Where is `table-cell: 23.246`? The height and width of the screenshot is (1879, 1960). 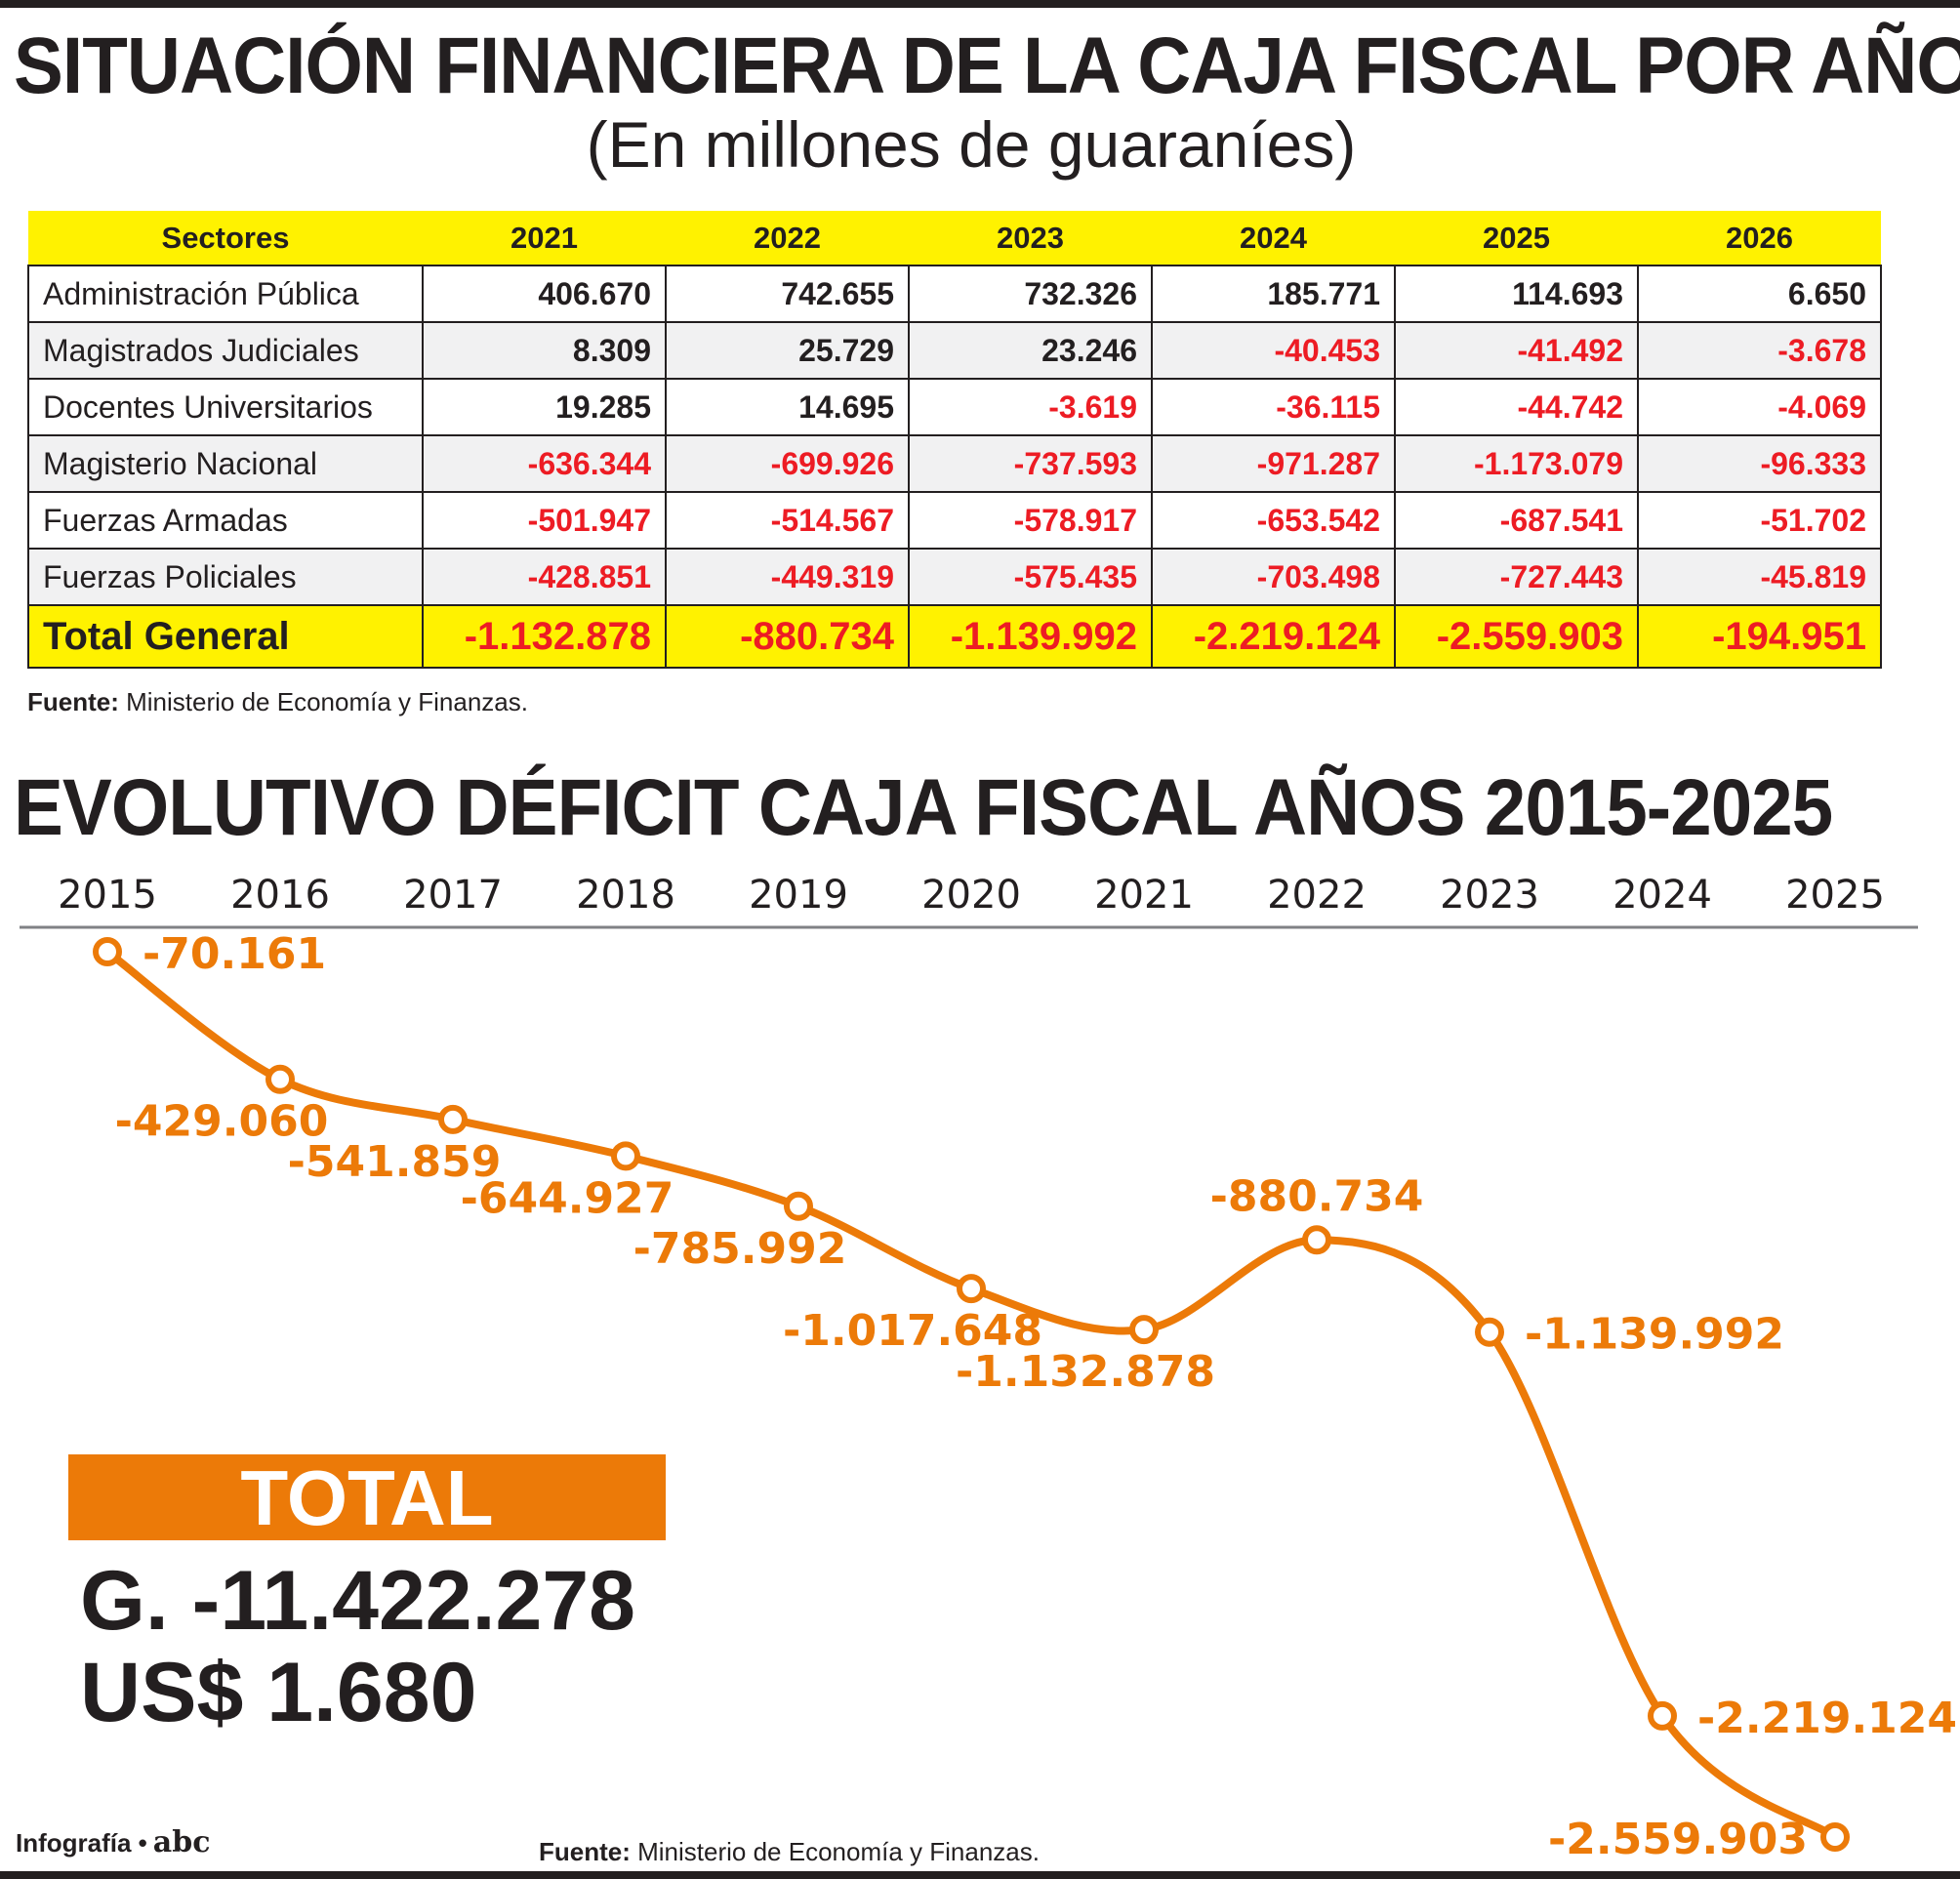 table-cell: 23.246 is located at coordinates (1031, 350).